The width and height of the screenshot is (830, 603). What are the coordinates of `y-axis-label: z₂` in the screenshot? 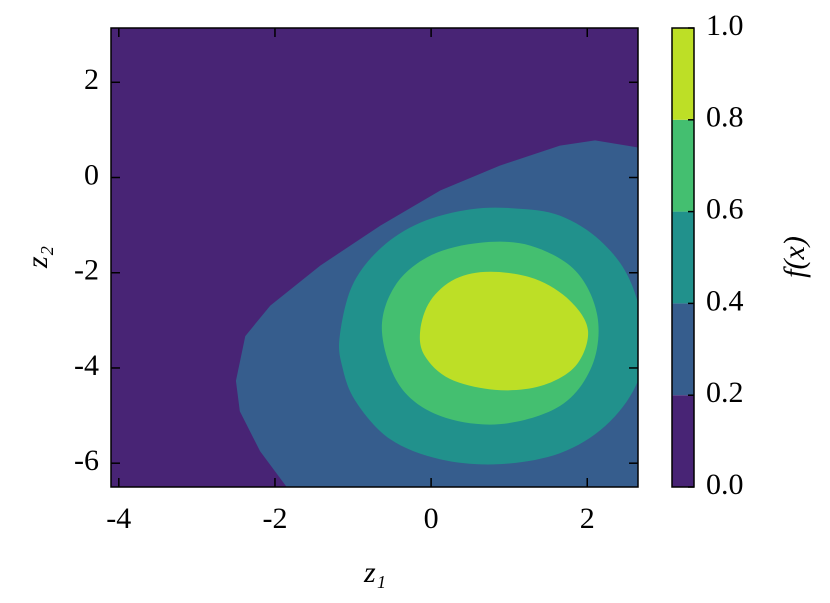 It's located at (37, 257).